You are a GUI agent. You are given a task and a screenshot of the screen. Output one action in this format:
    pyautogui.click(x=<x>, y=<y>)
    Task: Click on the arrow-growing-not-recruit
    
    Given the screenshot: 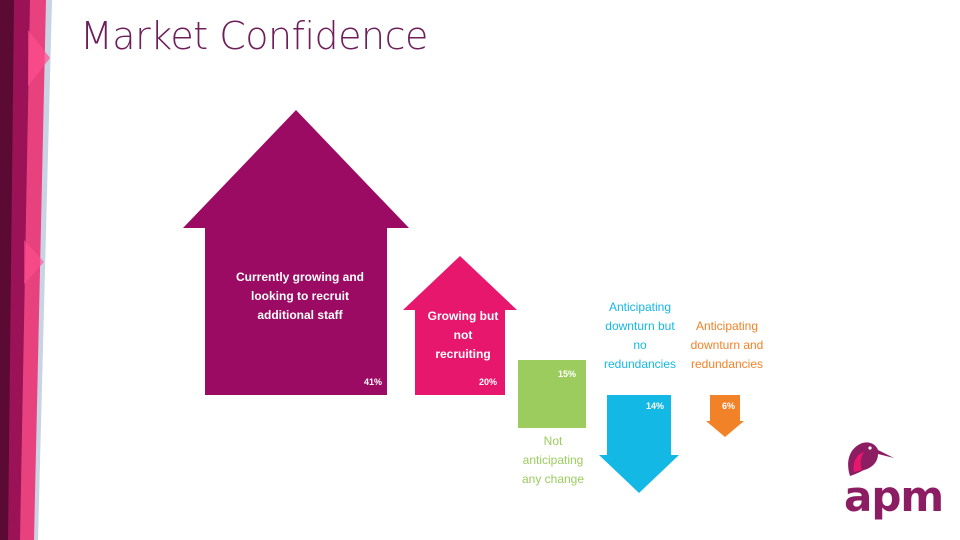 What is the action you would take?
    pyautogui.click(x=460, y=325)
    